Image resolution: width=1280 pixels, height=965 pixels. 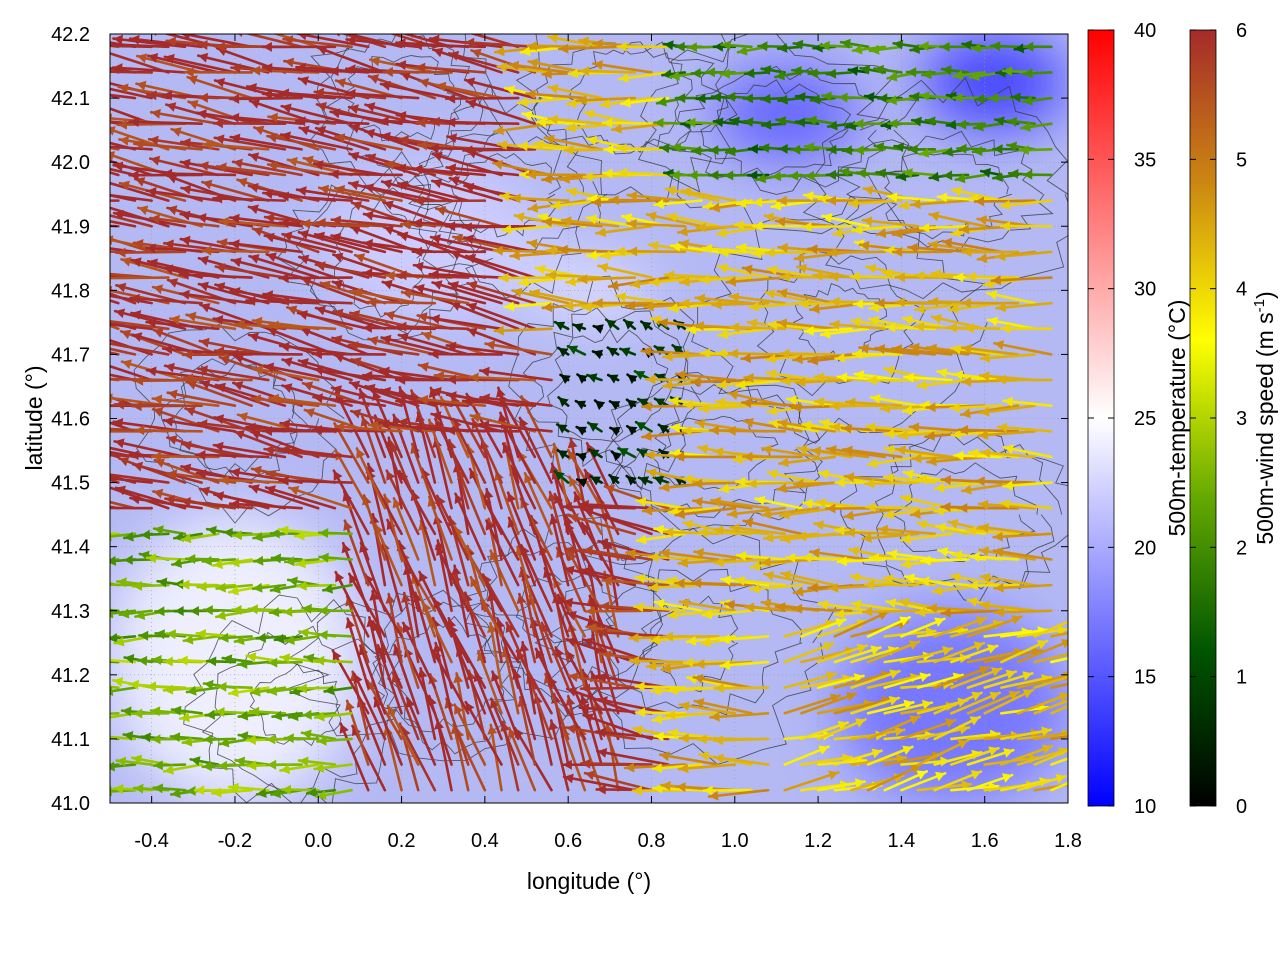 I want to click on x-tick-label: 1.2, so click(x=818, y=841).